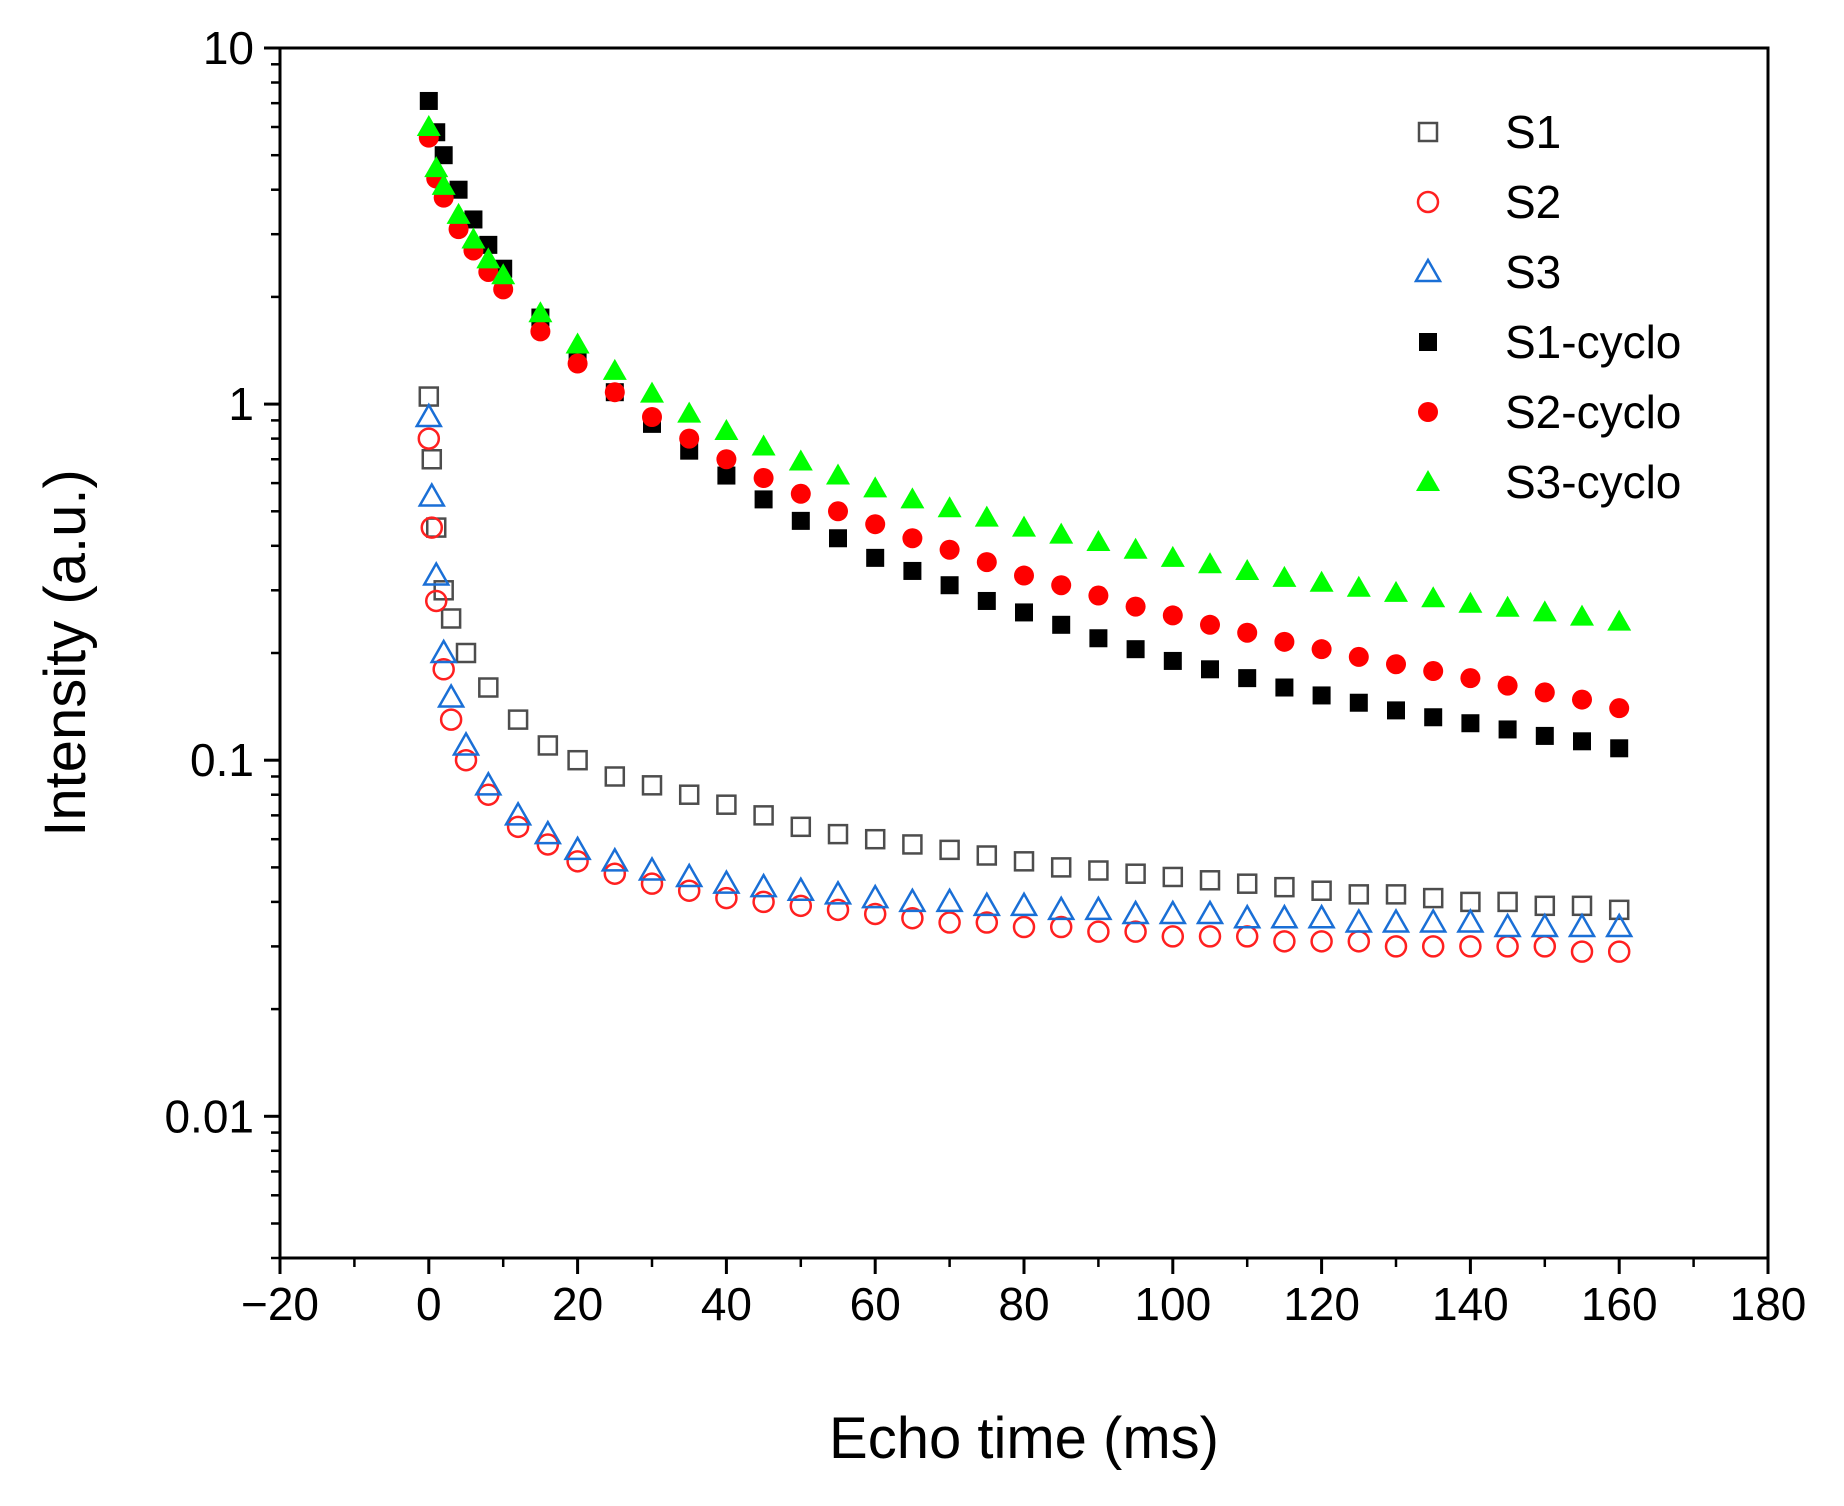 The image size is (1844, 1506). Describe the element at coordinates (65, 652) in the screenshot. I see `y-axis-title: Intensity (a.u.)` at that location.